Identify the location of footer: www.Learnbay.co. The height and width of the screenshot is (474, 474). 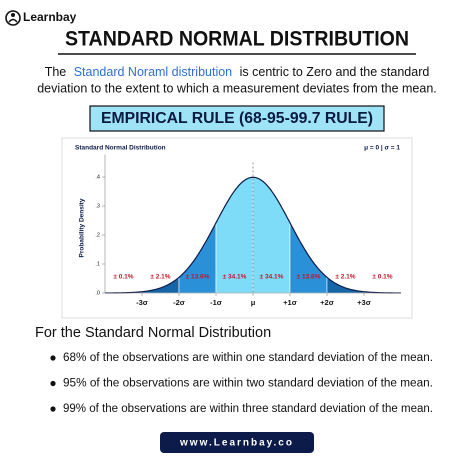
(236, 443).